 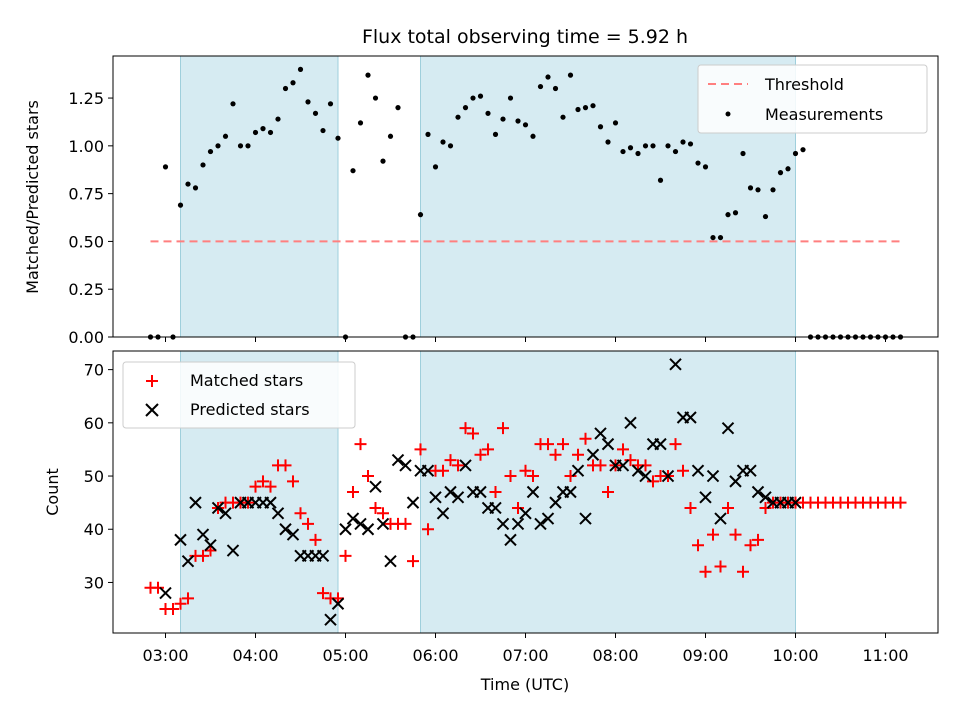 I want to click on legend-predicted-label: Predicted stars, so click(x=250, y=409).